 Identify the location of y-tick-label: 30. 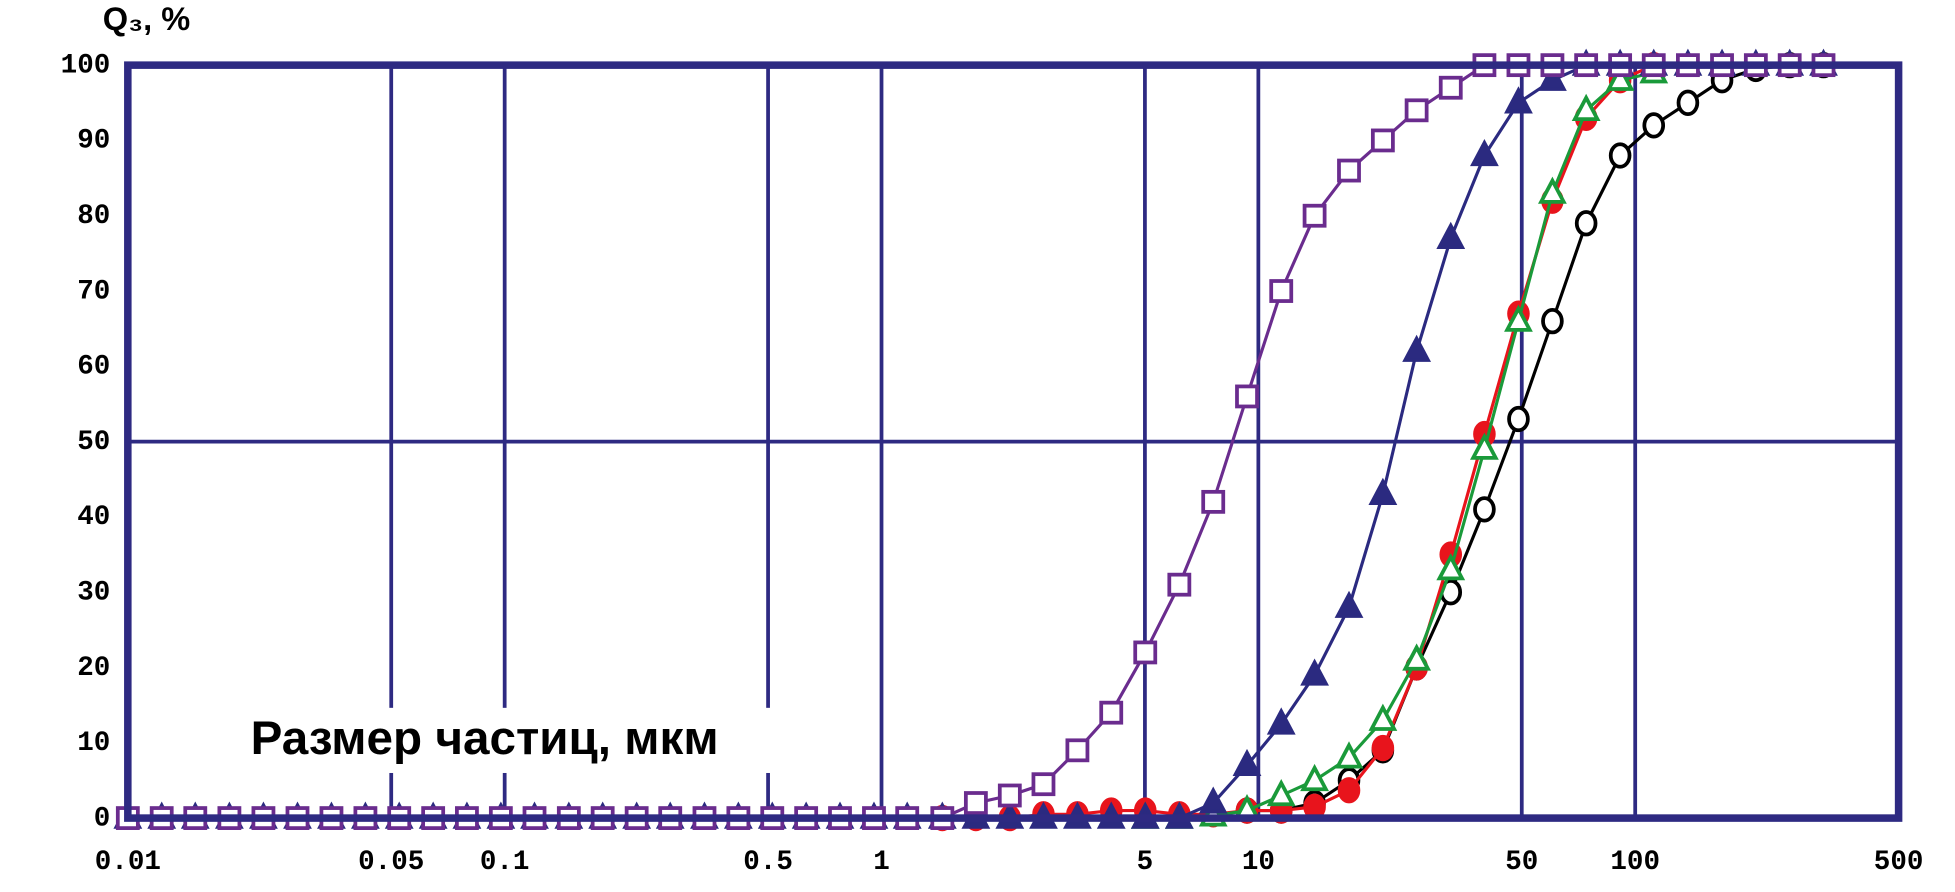
(93, 592).